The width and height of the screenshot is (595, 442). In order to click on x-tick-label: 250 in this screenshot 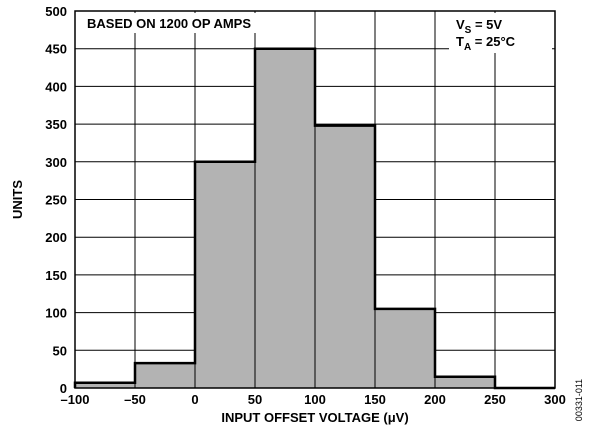, I will do `click(495, 399)`.